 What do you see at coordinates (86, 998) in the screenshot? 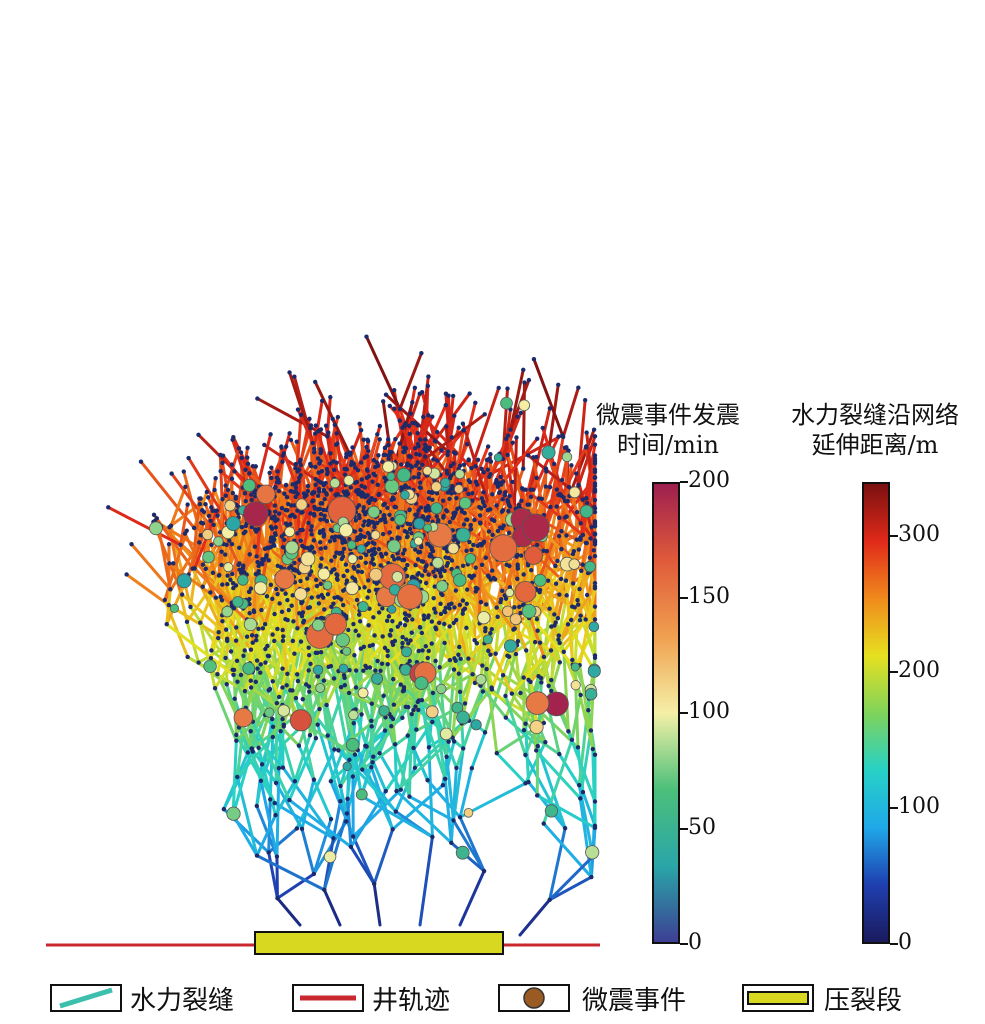
I see `legend-fracture-swatch` at bounding box center [86, 998].